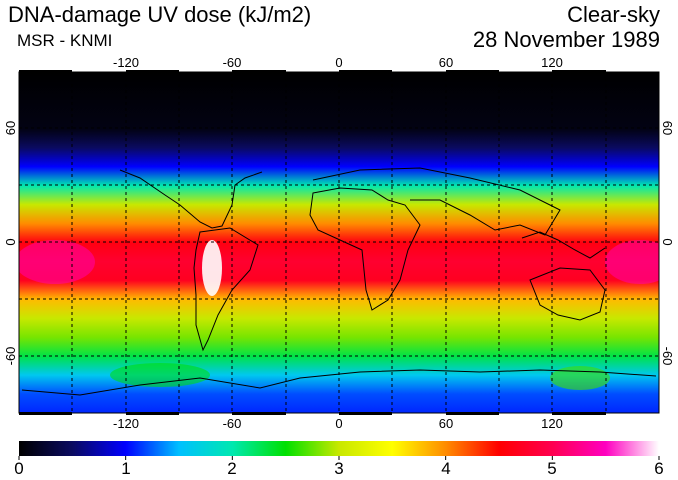  I want to click on top-lon-label: -60, so click(232, 62).